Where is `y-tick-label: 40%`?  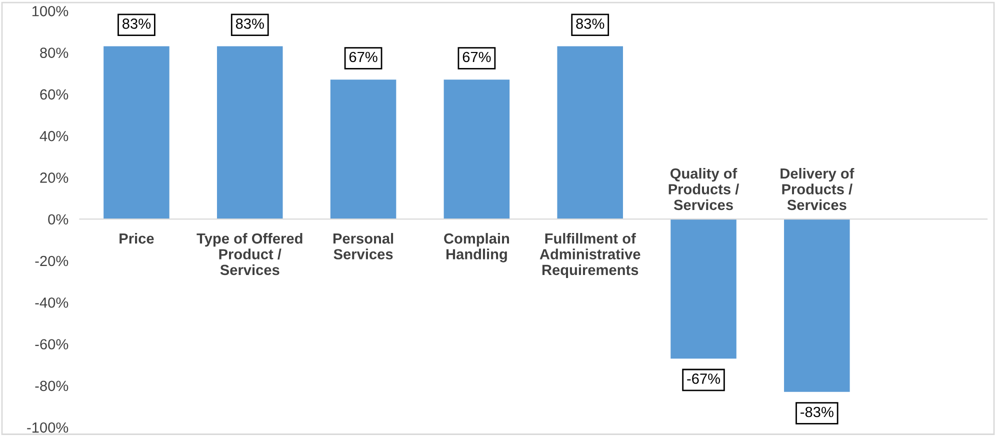
y-tick-label: 40% is located at coordinates (54, 136).